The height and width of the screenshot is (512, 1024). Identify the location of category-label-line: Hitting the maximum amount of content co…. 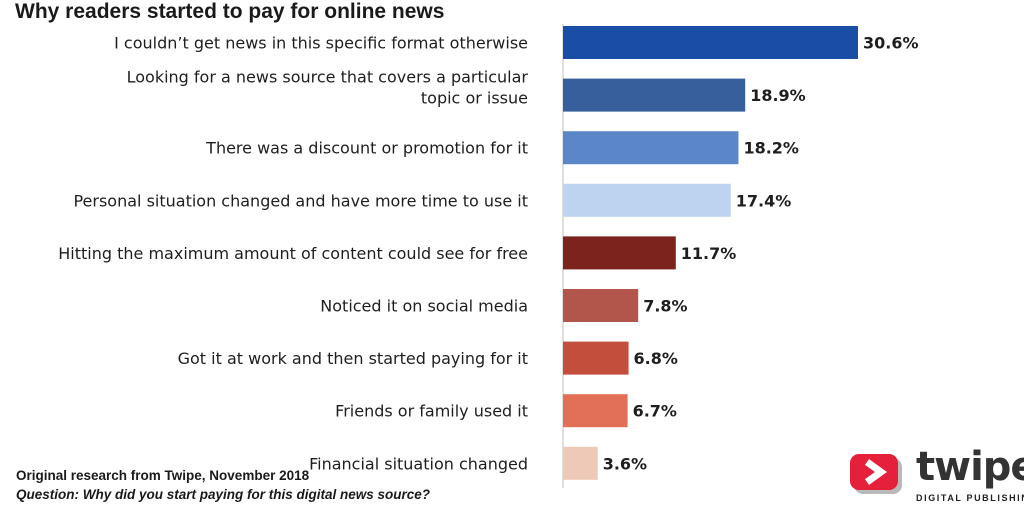
(293, 253).